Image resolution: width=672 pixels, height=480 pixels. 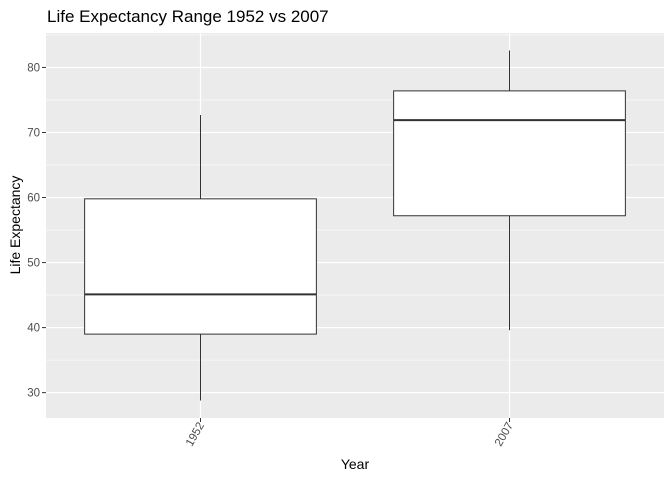 I want to click on x-axis-ticks: 1952 2007, so click(x=350, y=433).